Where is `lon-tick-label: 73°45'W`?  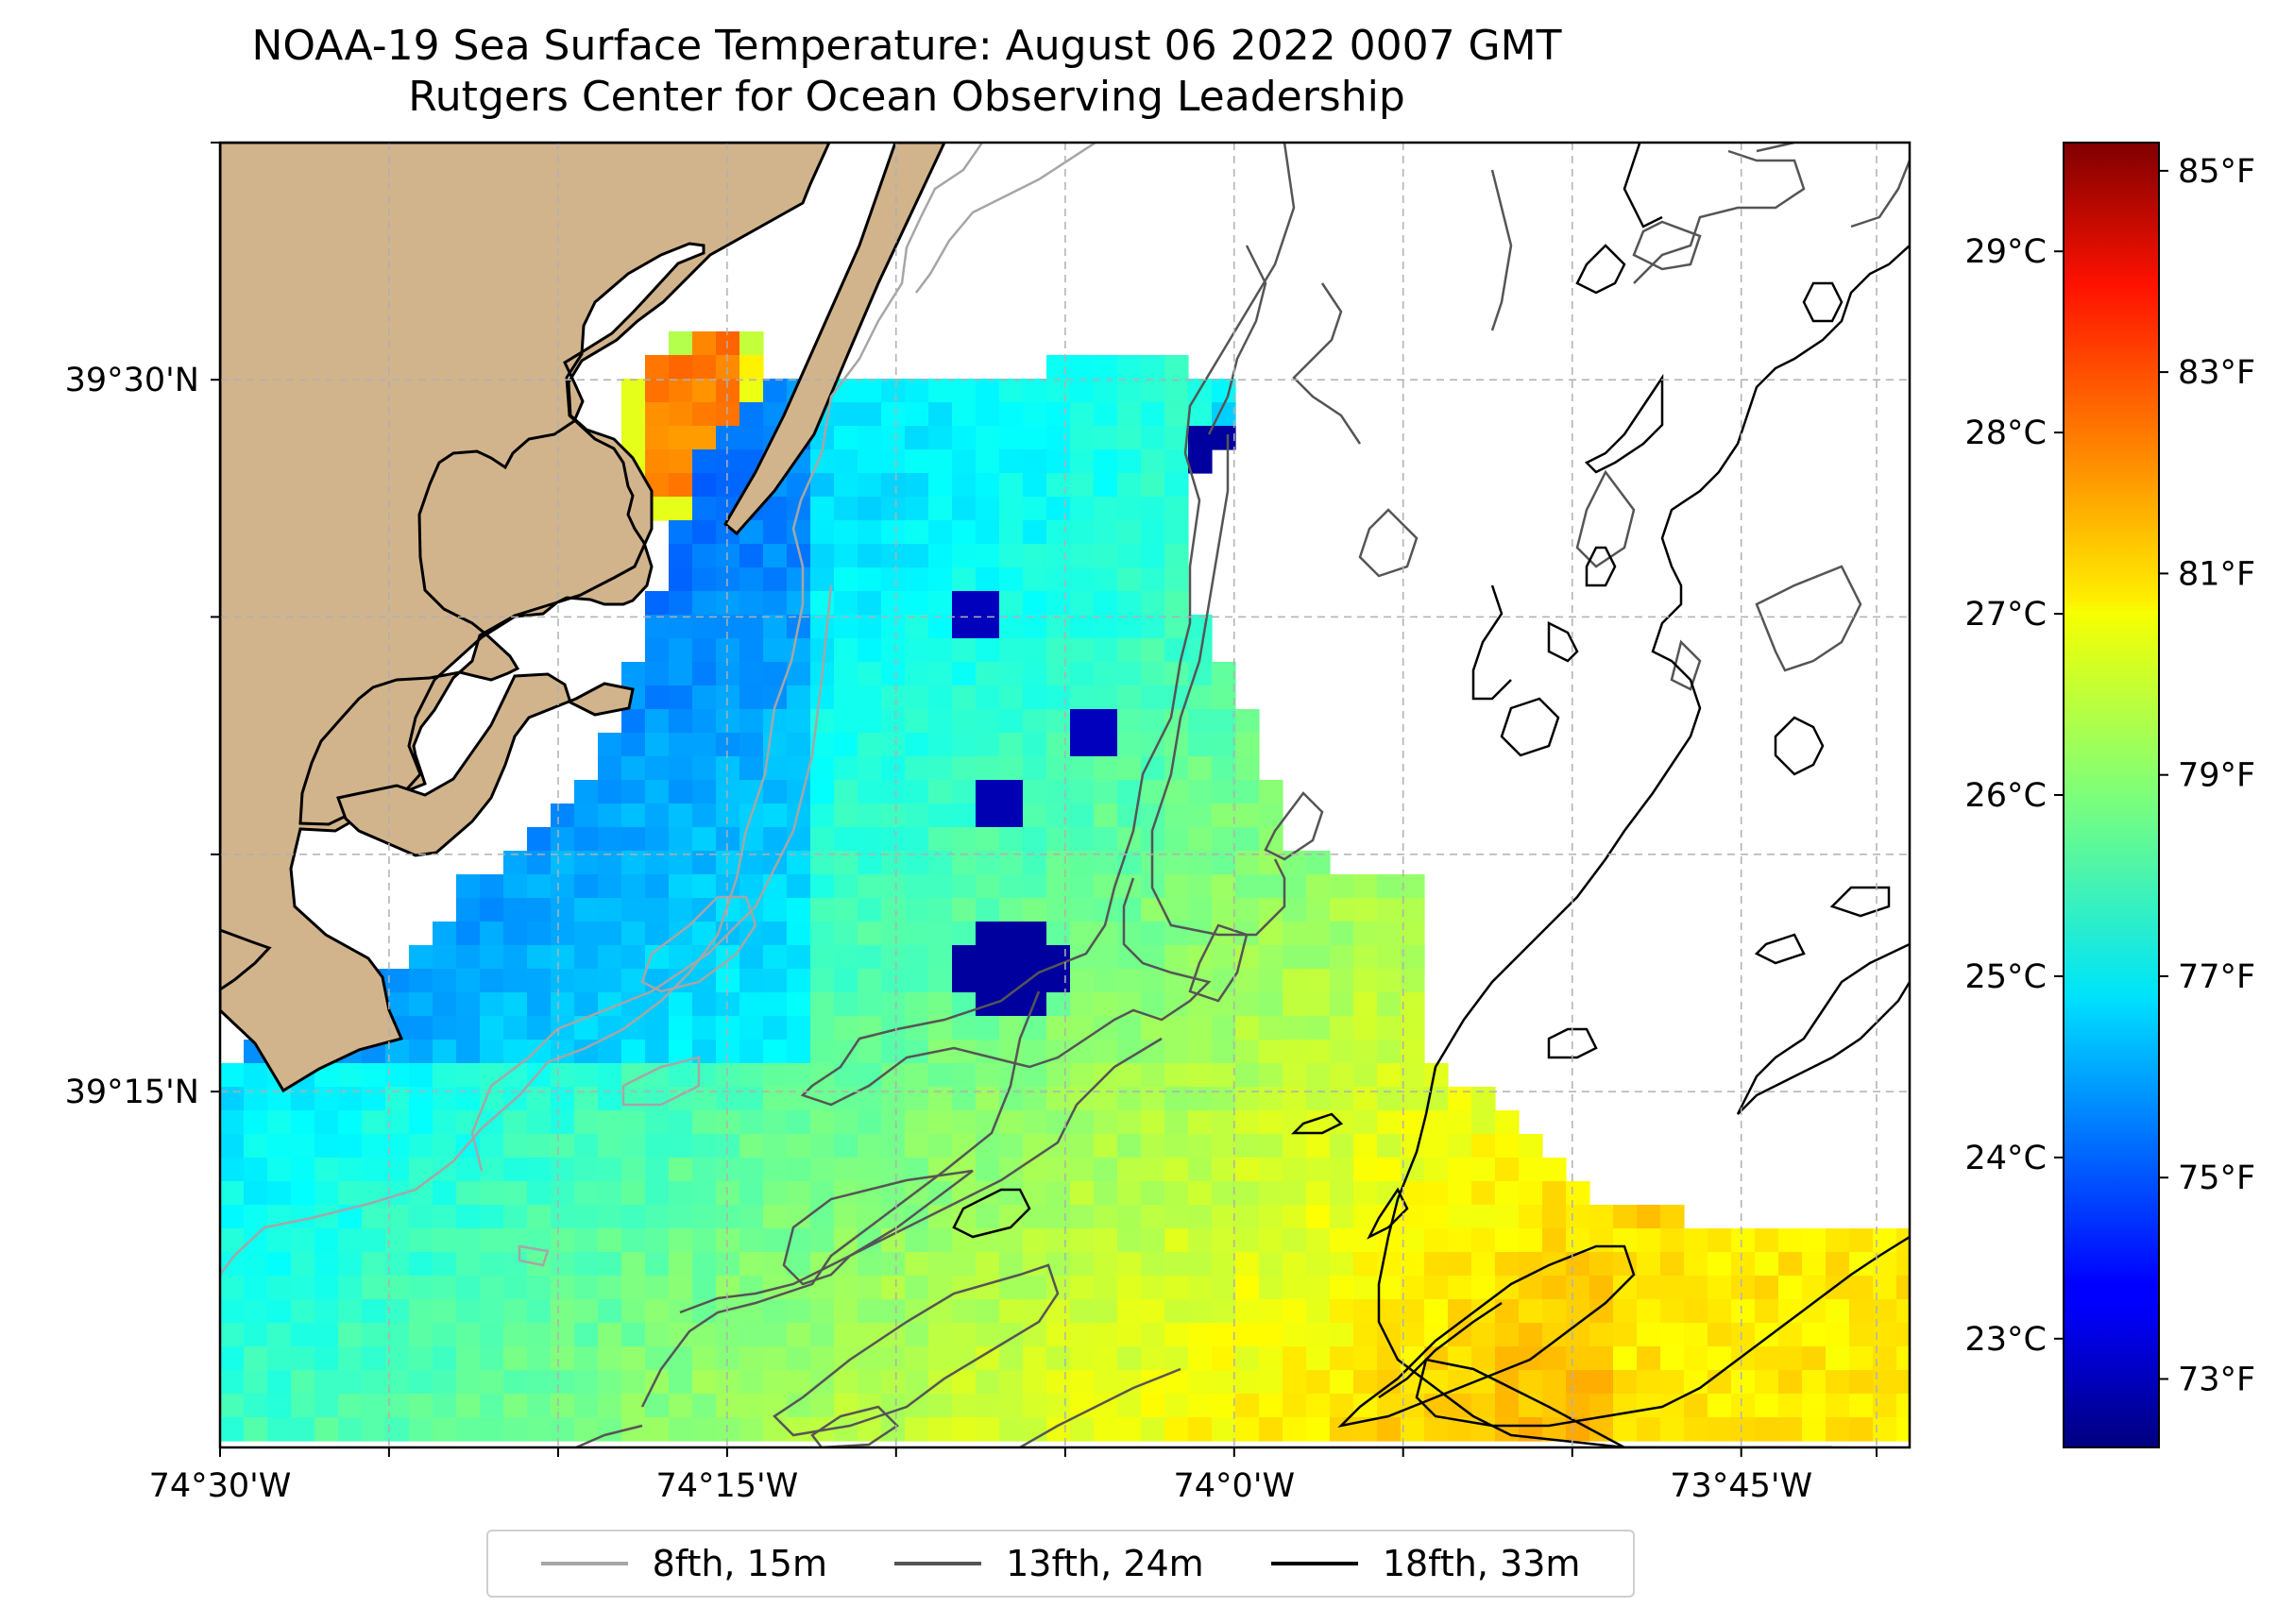 lon-tick-label: 73°45'W is located at coordinates (1741, 1486).